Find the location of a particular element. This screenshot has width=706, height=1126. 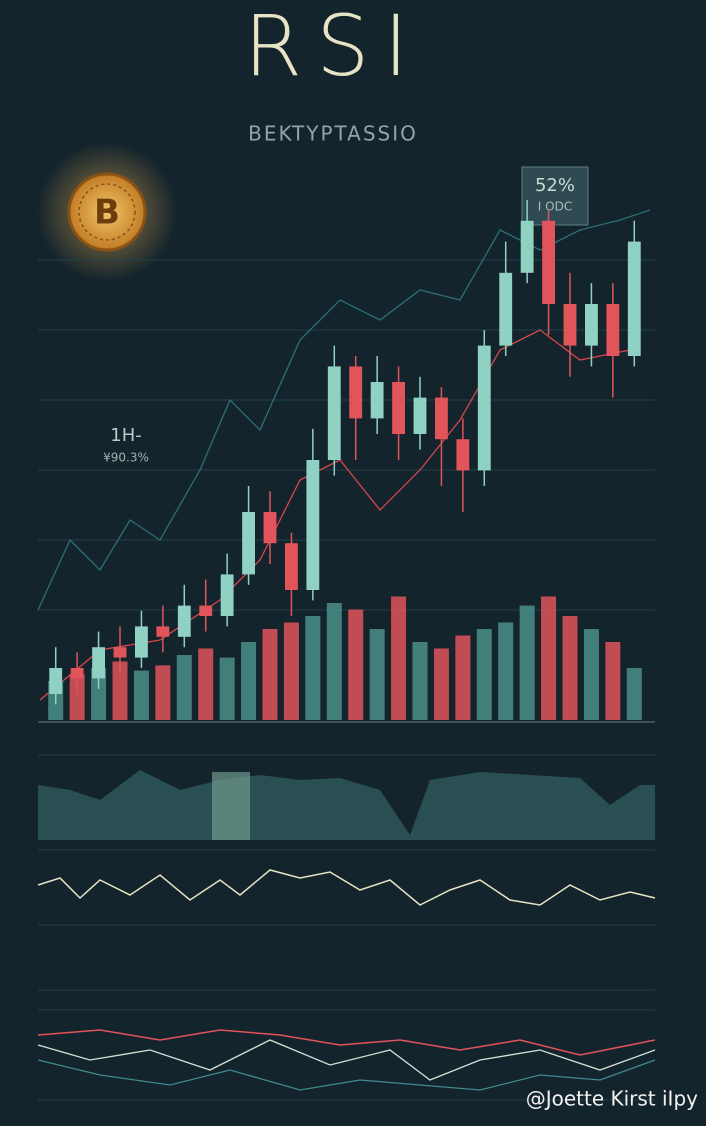

subtitle: BEKTYPTASSIO is located at coordinates (333, 134).